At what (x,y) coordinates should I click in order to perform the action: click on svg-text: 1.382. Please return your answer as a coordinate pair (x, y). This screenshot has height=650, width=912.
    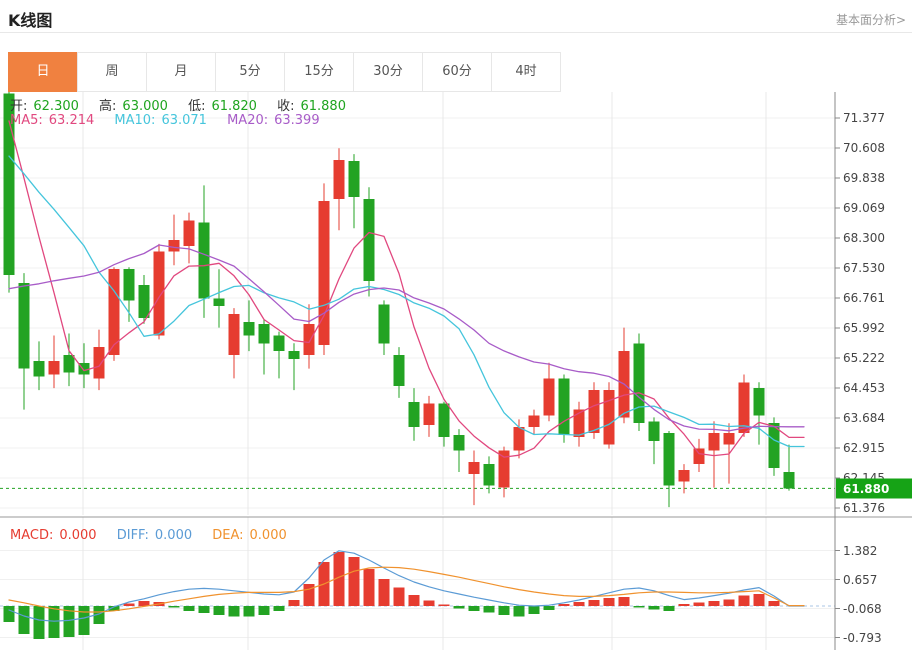
    Looking at the image, I should click on (860, 551).